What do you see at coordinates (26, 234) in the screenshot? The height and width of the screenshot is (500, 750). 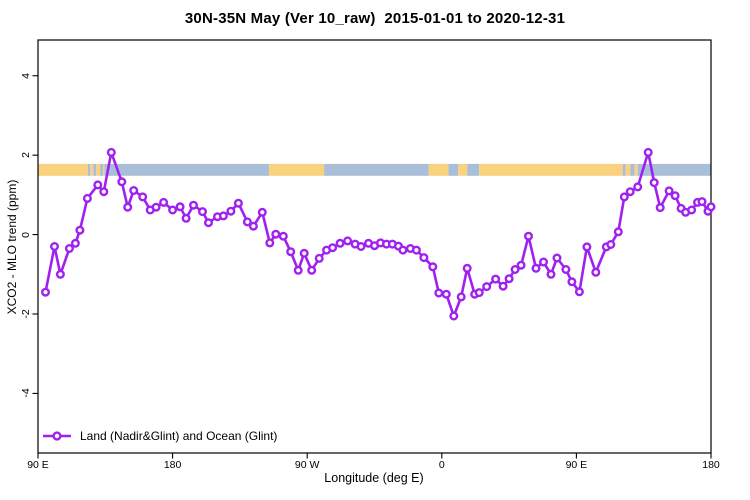 I see `y-tick-label: 0` at bounding box center [26, 234].